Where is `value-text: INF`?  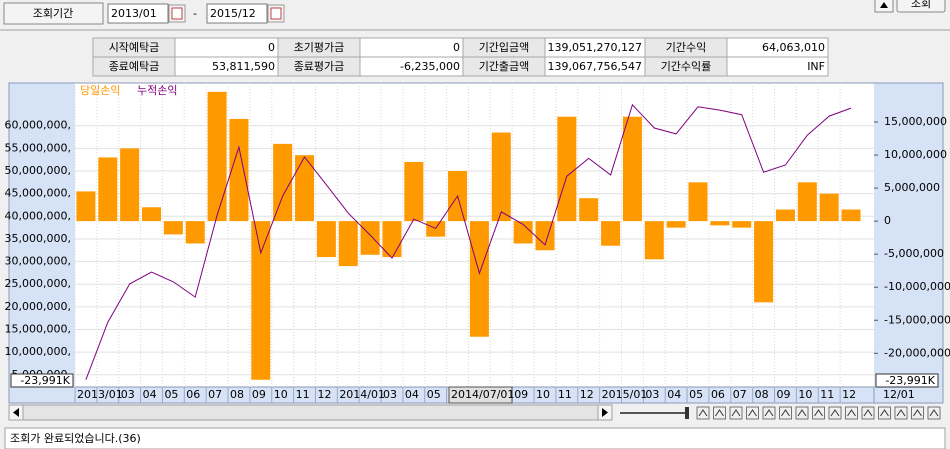
value-text: INF is located at coordinates (816, 66).